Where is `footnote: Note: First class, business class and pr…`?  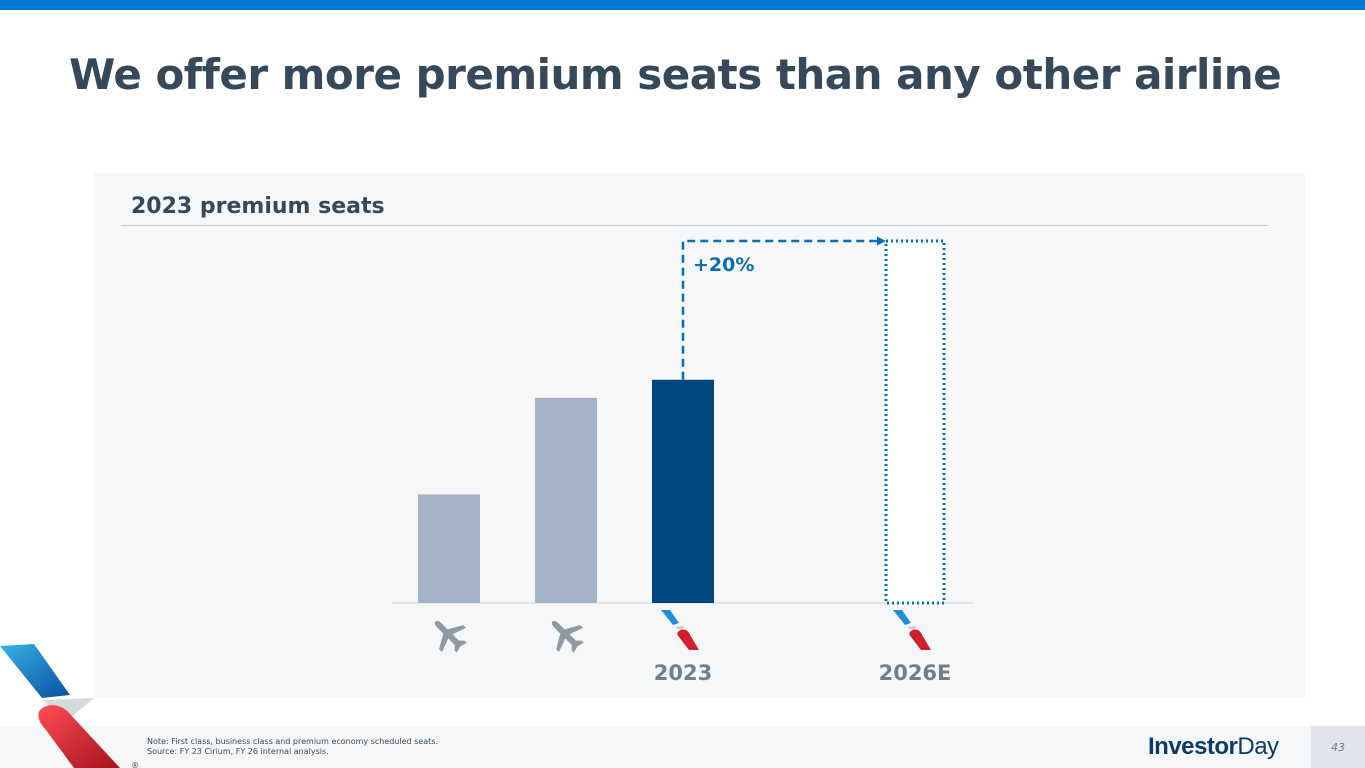
footnote: Note: First class, business class and pr… is located at coordinates (292, 747).